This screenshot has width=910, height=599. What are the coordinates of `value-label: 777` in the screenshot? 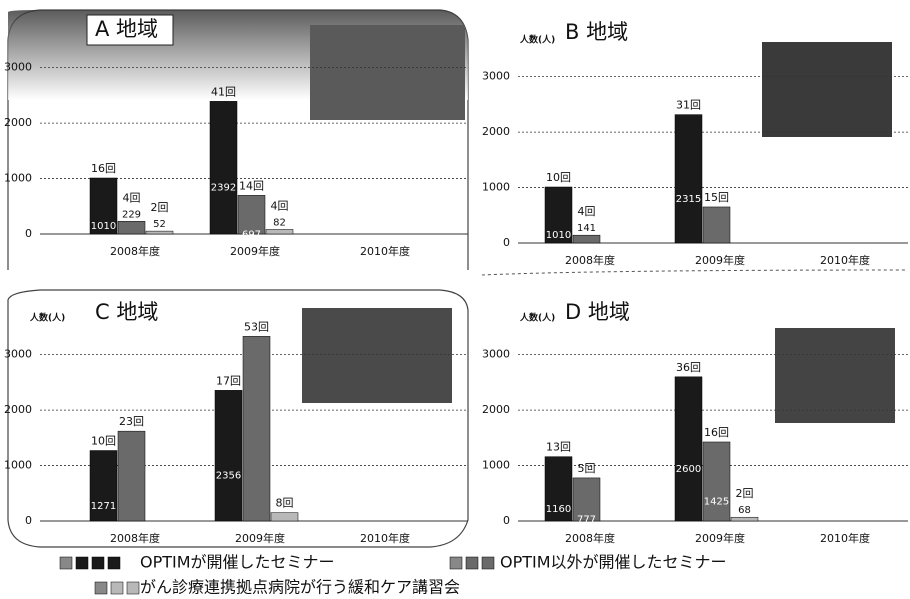 It's located at (586, 519).